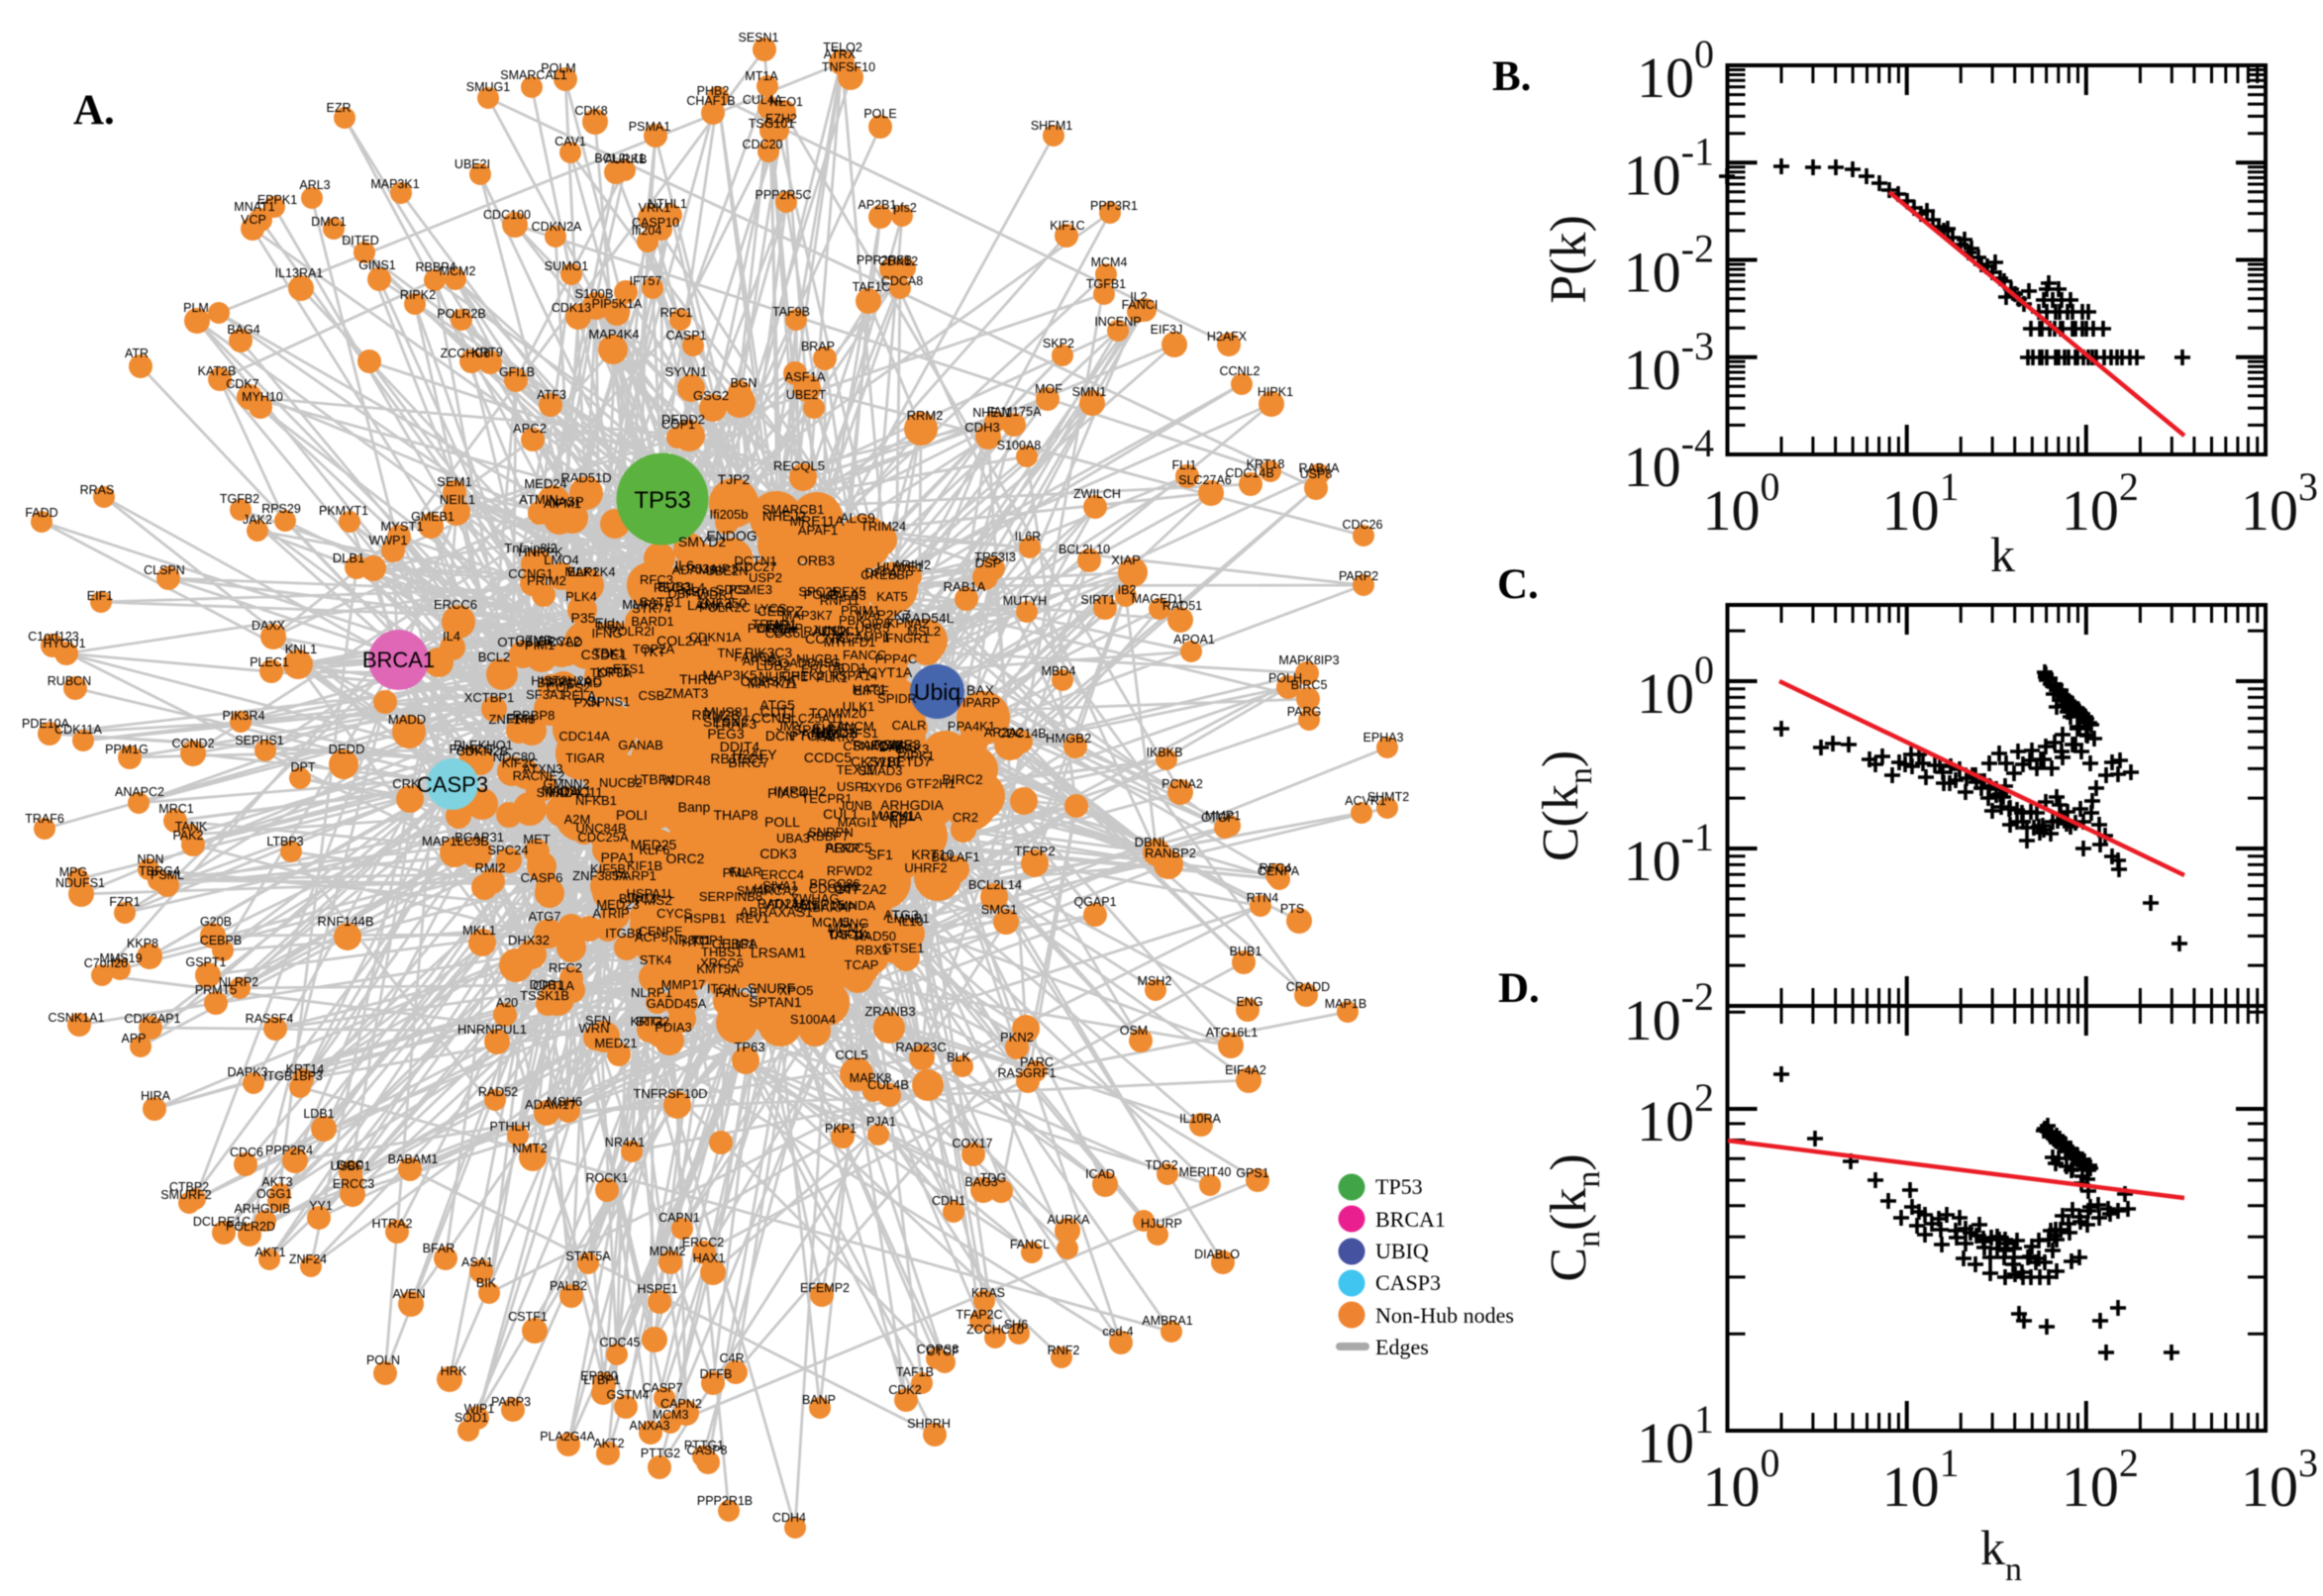  What do you see at coordinates (1027, 1073) in the screenshot?
I see `svg-text: RASGRF1` at bounding box center [1027, 1073].